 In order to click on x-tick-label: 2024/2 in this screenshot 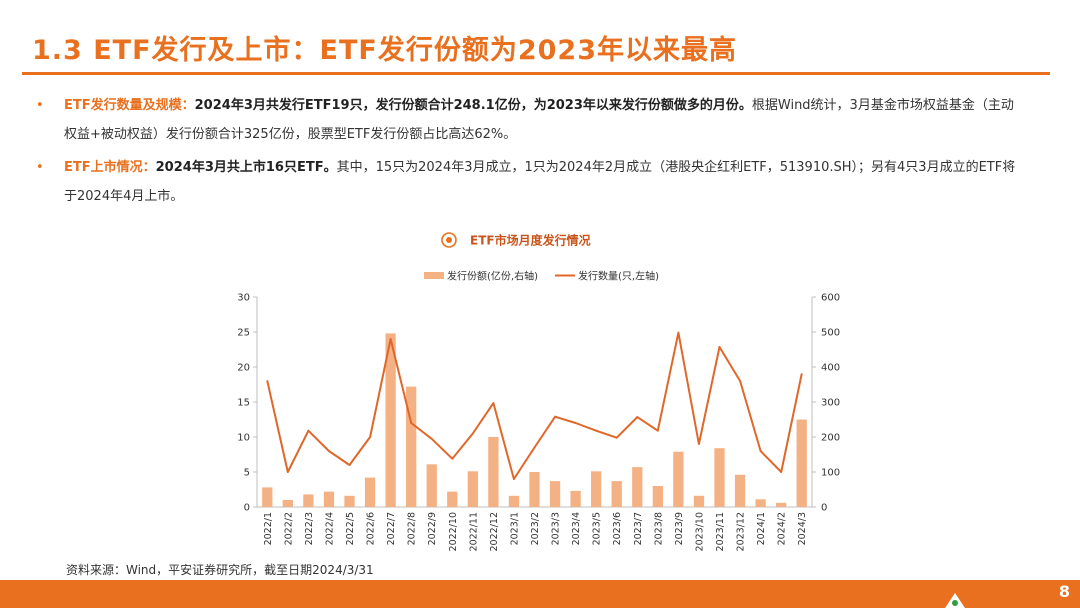, I will do `click(782, 528)`.